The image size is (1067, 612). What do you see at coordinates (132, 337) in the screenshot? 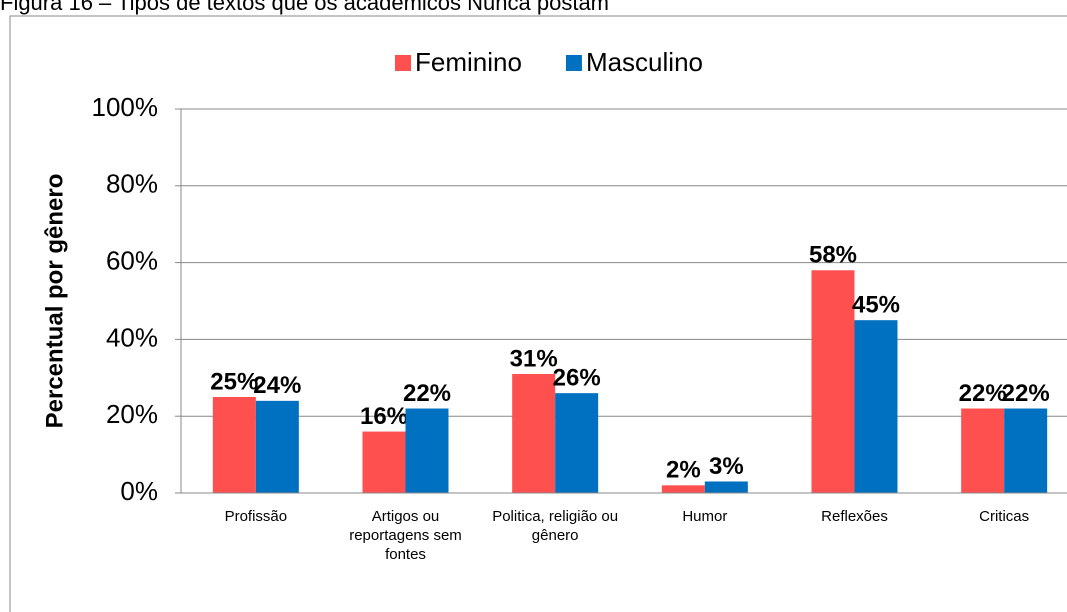
I see `y-tick-label: 40%` at bounding box center [132, 337].